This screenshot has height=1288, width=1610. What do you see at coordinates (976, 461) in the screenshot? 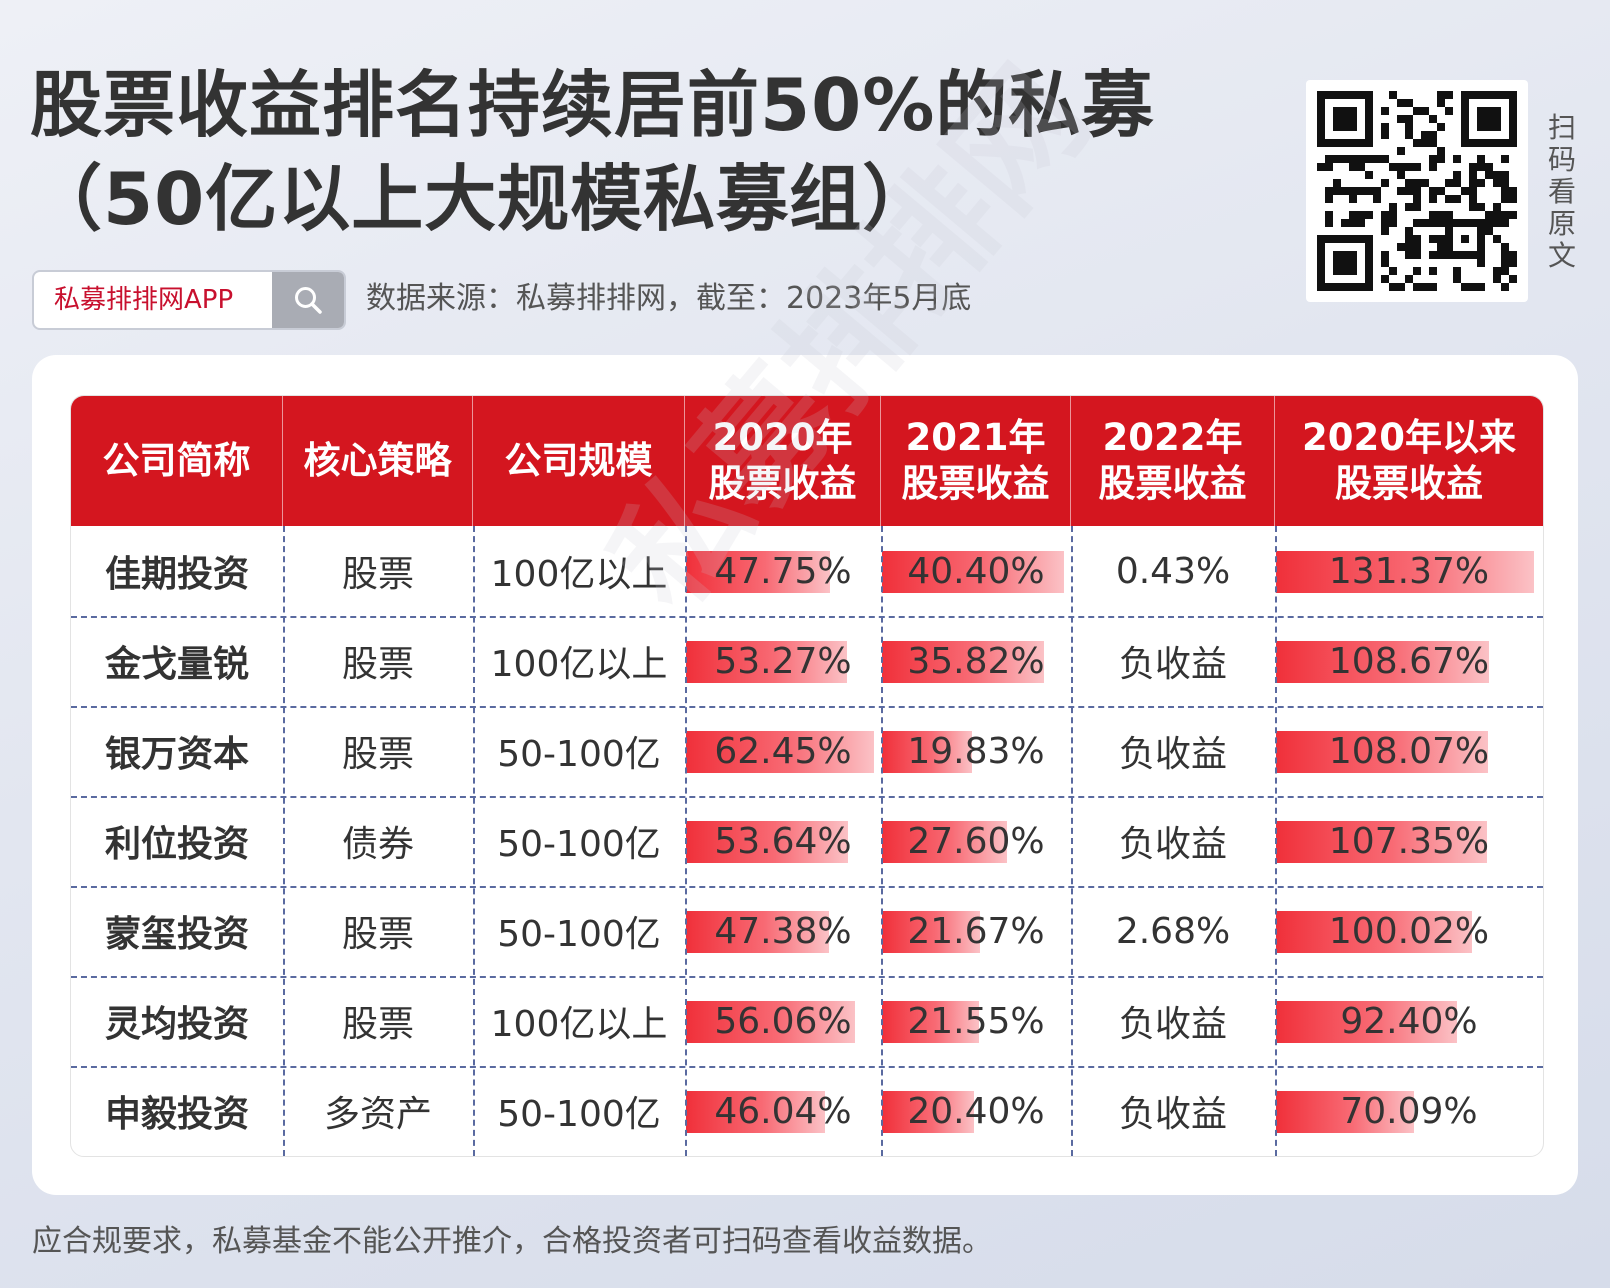
I see `header-return-2021: 2021年 股票收益` at bounding box center [976, 461].